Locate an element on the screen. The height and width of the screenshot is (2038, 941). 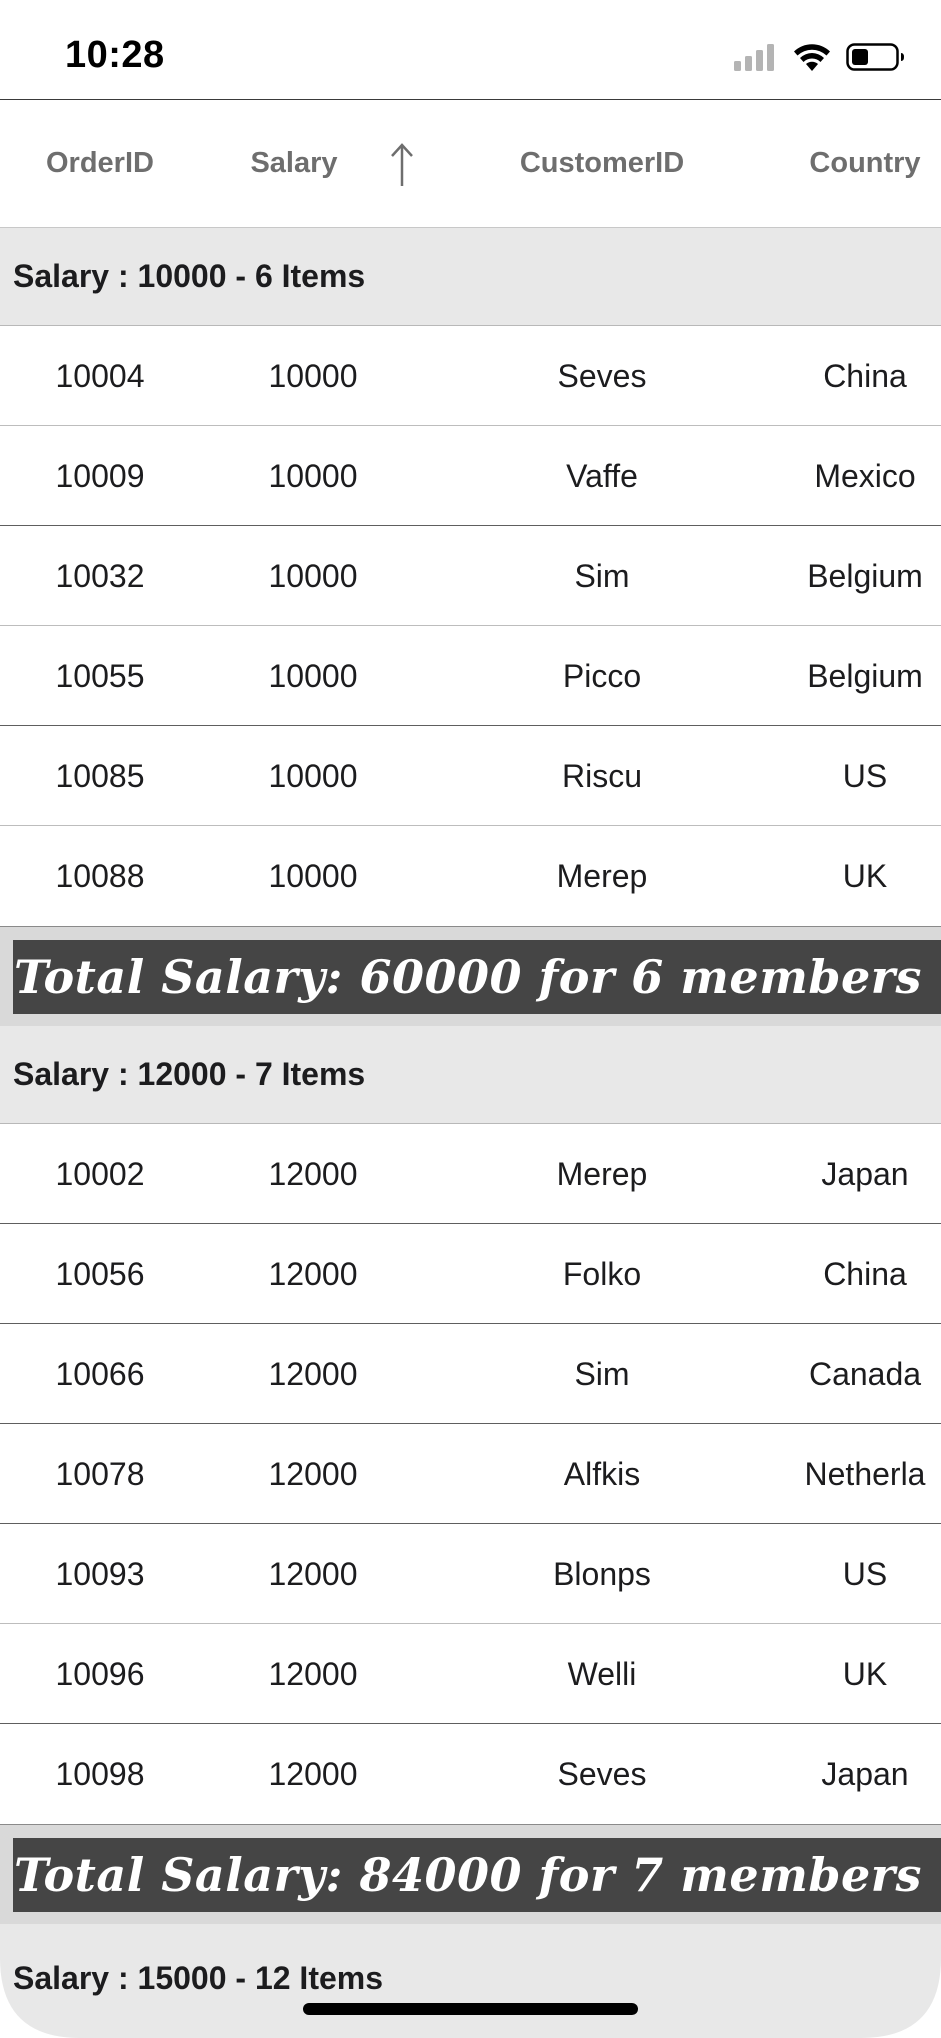
column-header-salary: Salary is located at coordinates (294, 163).